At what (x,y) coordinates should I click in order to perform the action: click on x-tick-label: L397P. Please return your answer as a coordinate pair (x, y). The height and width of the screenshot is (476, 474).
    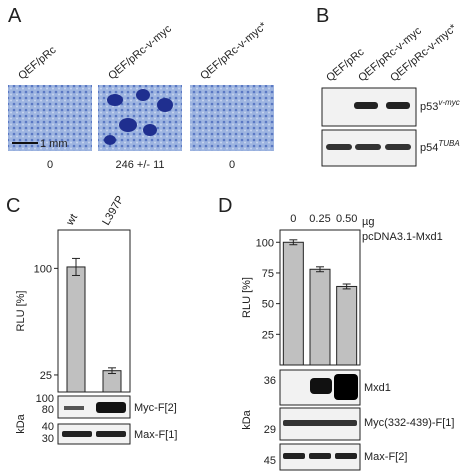
    Looking at the image, I should click on (113, 211).